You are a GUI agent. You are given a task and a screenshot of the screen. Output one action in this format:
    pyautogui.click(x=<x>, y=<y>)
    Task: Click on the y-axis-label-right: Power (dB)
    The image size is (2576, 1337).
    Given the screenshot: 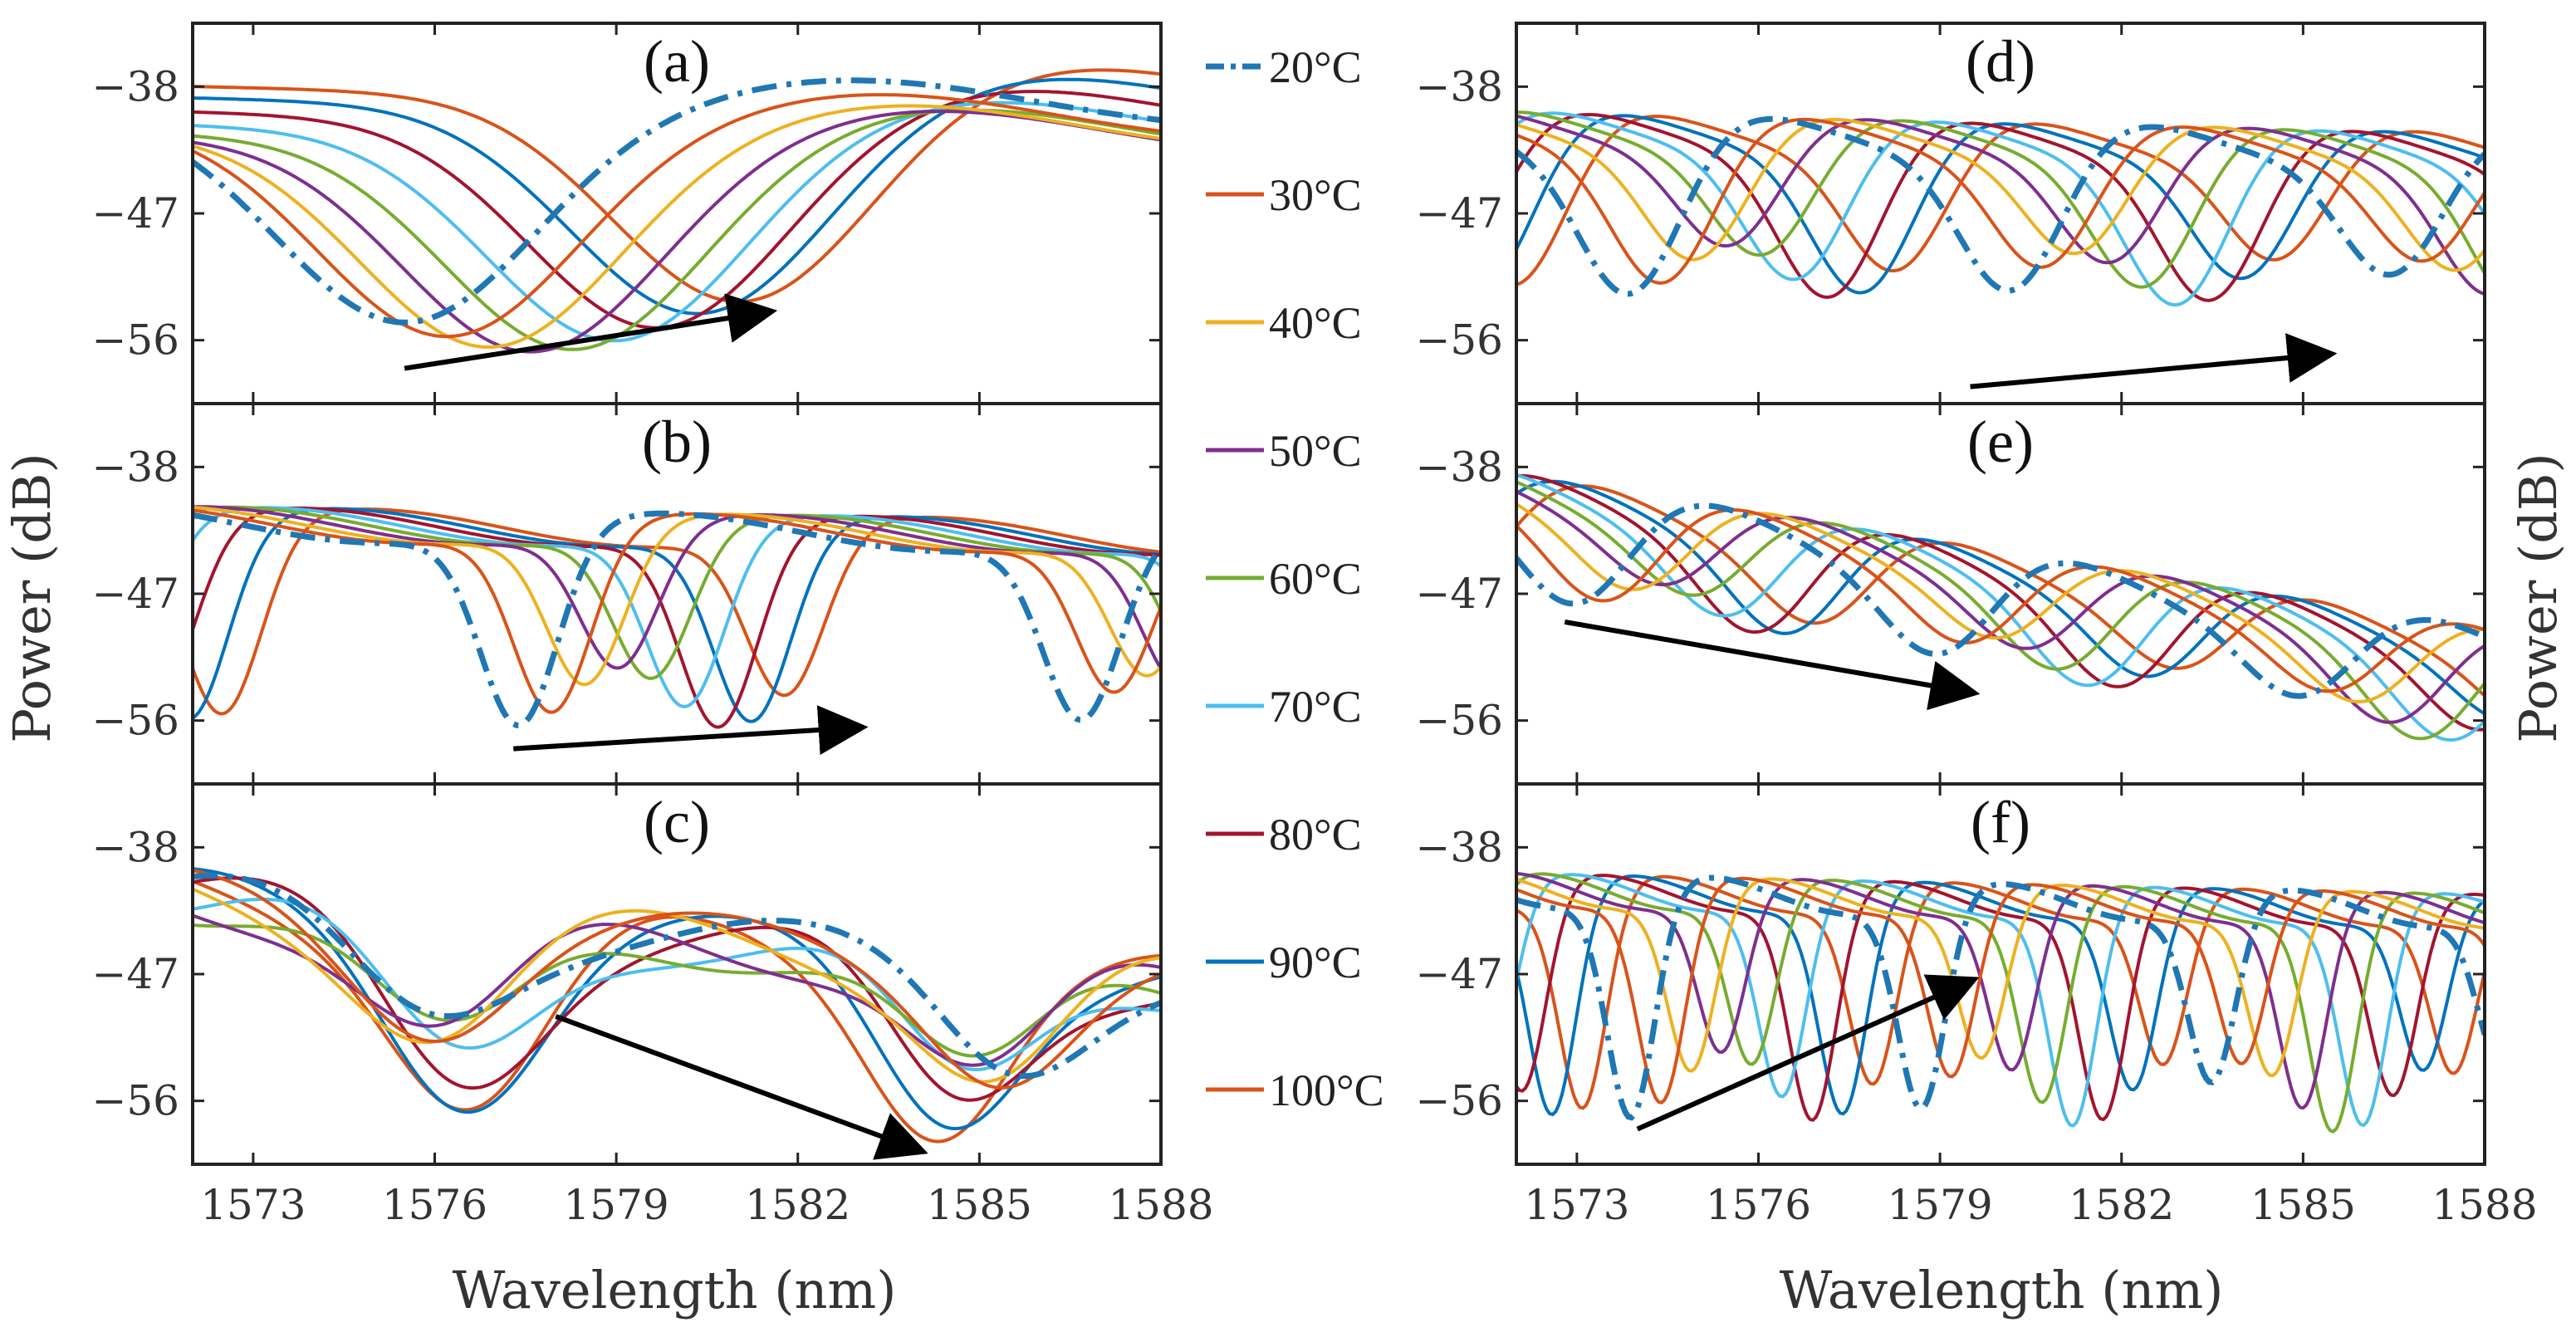 What is the action you would take?
    pyautogui.click(x=2538, y=597)
    